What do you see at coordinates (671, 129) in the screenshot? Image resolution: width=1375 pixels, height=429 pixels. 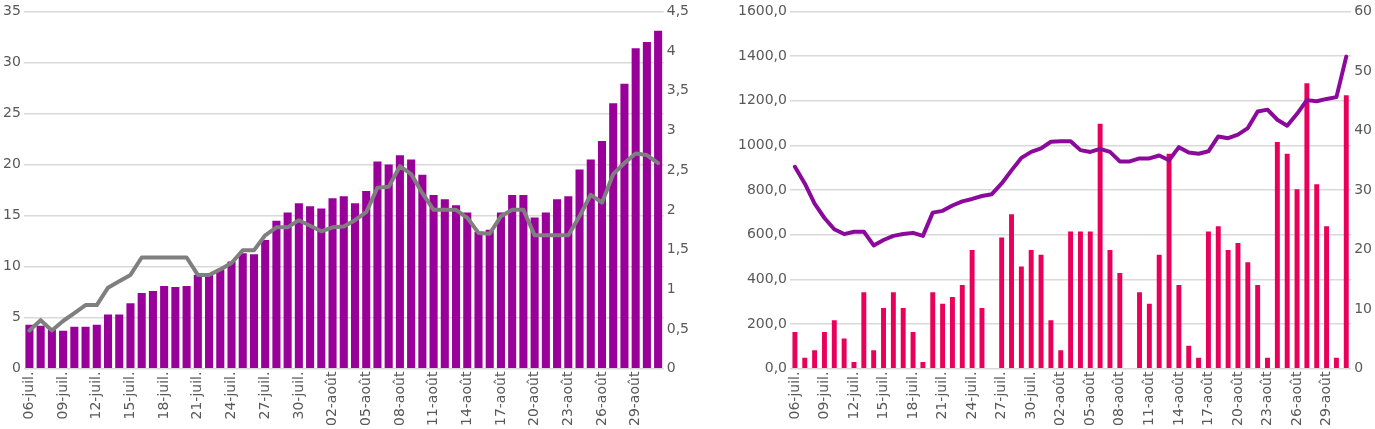 I see `y2-tick-label: 3` at bounding box center [671, 129].